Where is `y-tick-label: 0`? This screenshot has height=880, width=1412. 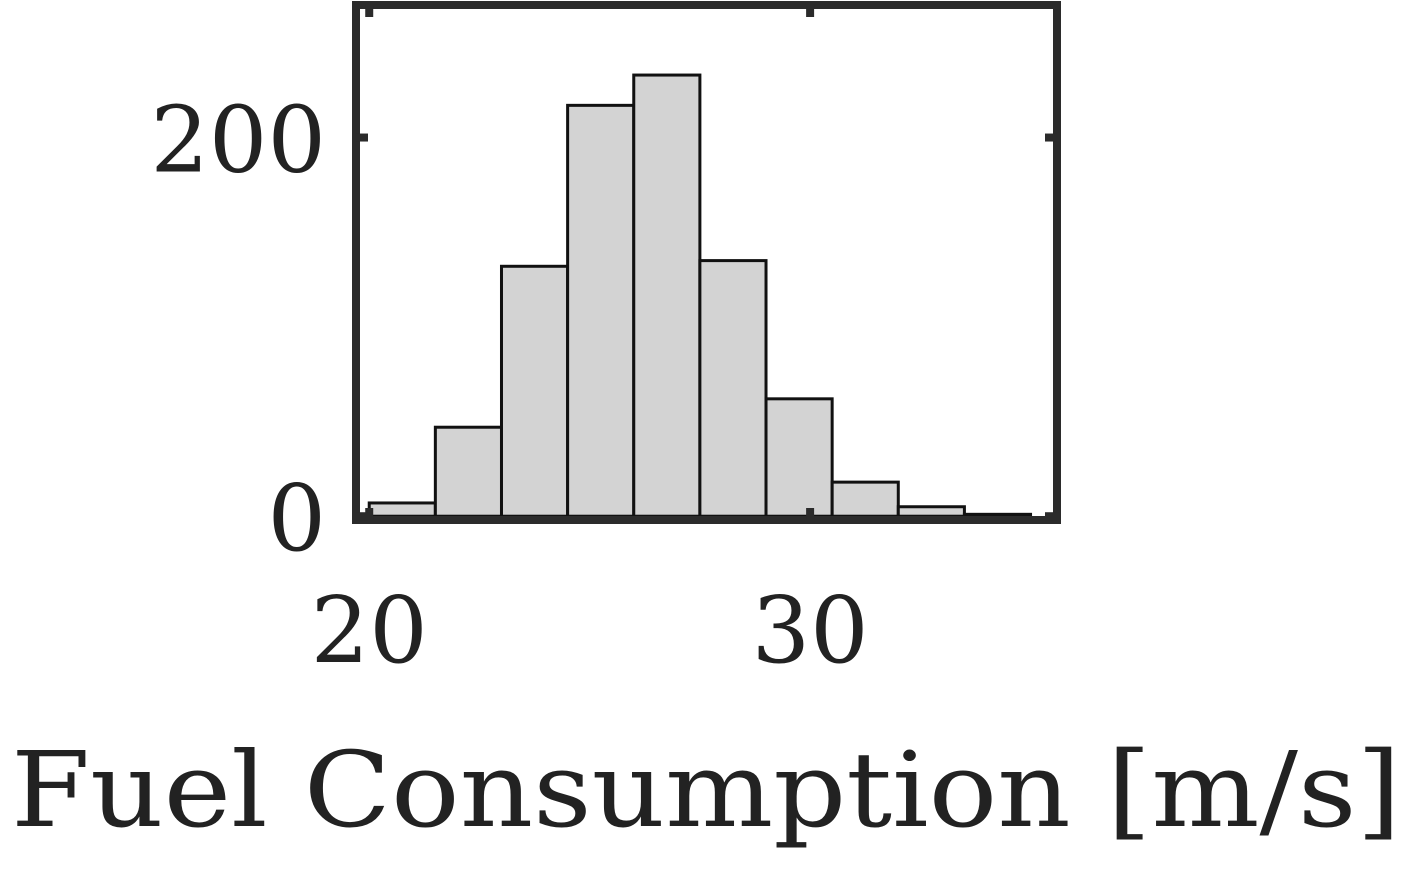
y-tick-label: 0 is located at coordinates (296, 518).